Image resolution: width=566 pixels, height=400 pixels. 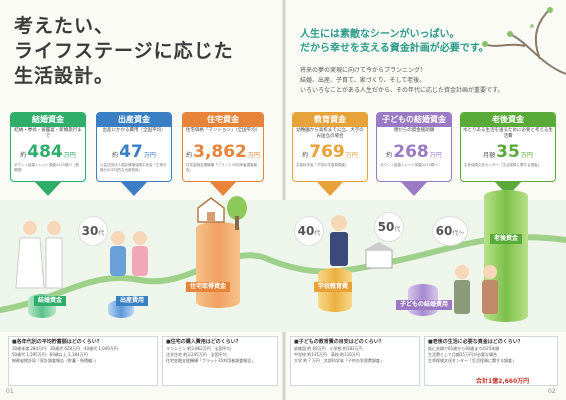 What do you see at coordinates (330, 120) in the screenshot?
I see `card-header: 教育資金` at bounding box center [330, 120].